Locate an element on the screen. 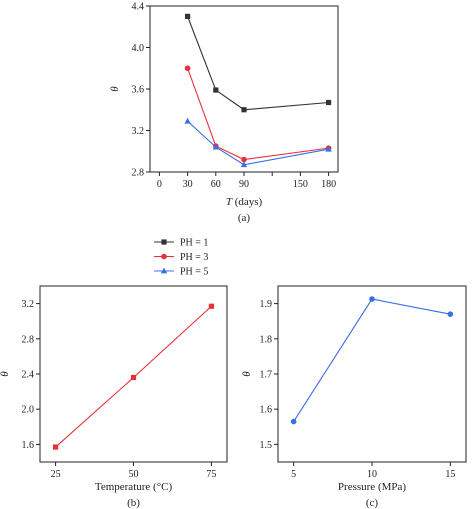  plot-frame-a is located at coordinates (244, 89).